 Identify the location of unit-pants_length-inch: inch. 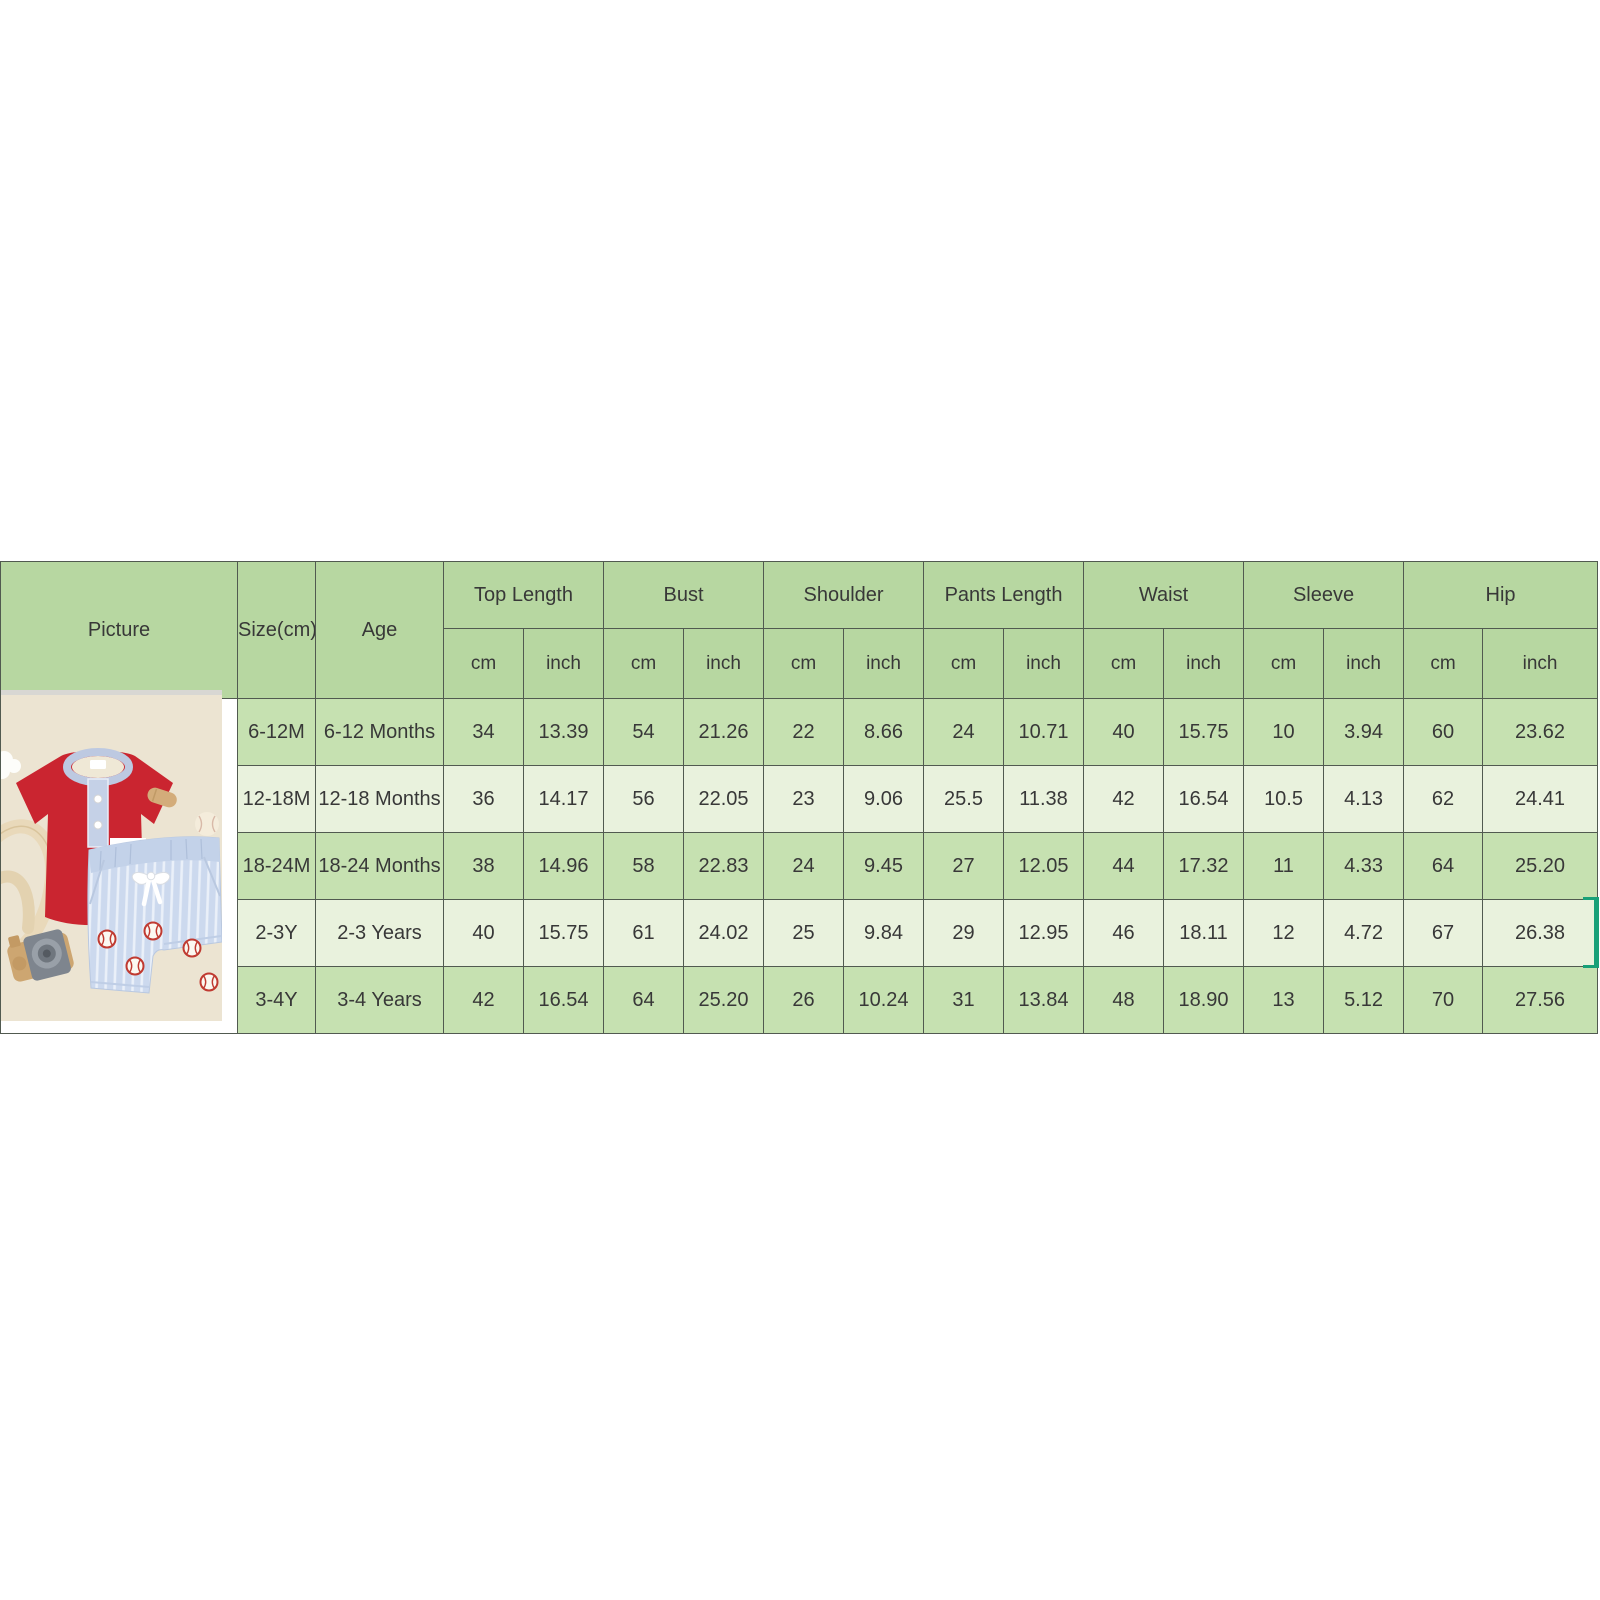
(1044, 663).